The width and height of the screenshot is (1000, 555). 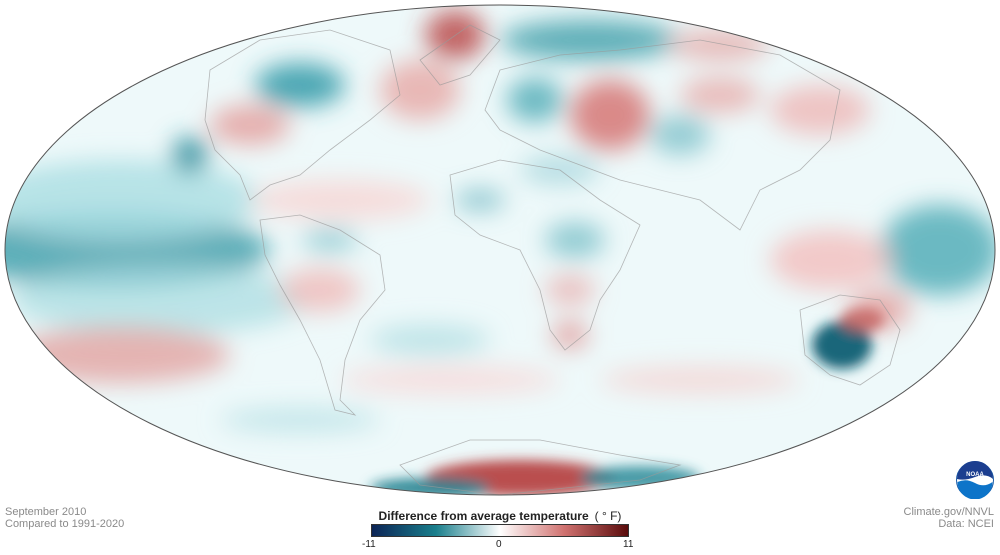 I want to click on footer-right: Climate.gov/NNVL Data: NCEI, so click(x=949, y=518).